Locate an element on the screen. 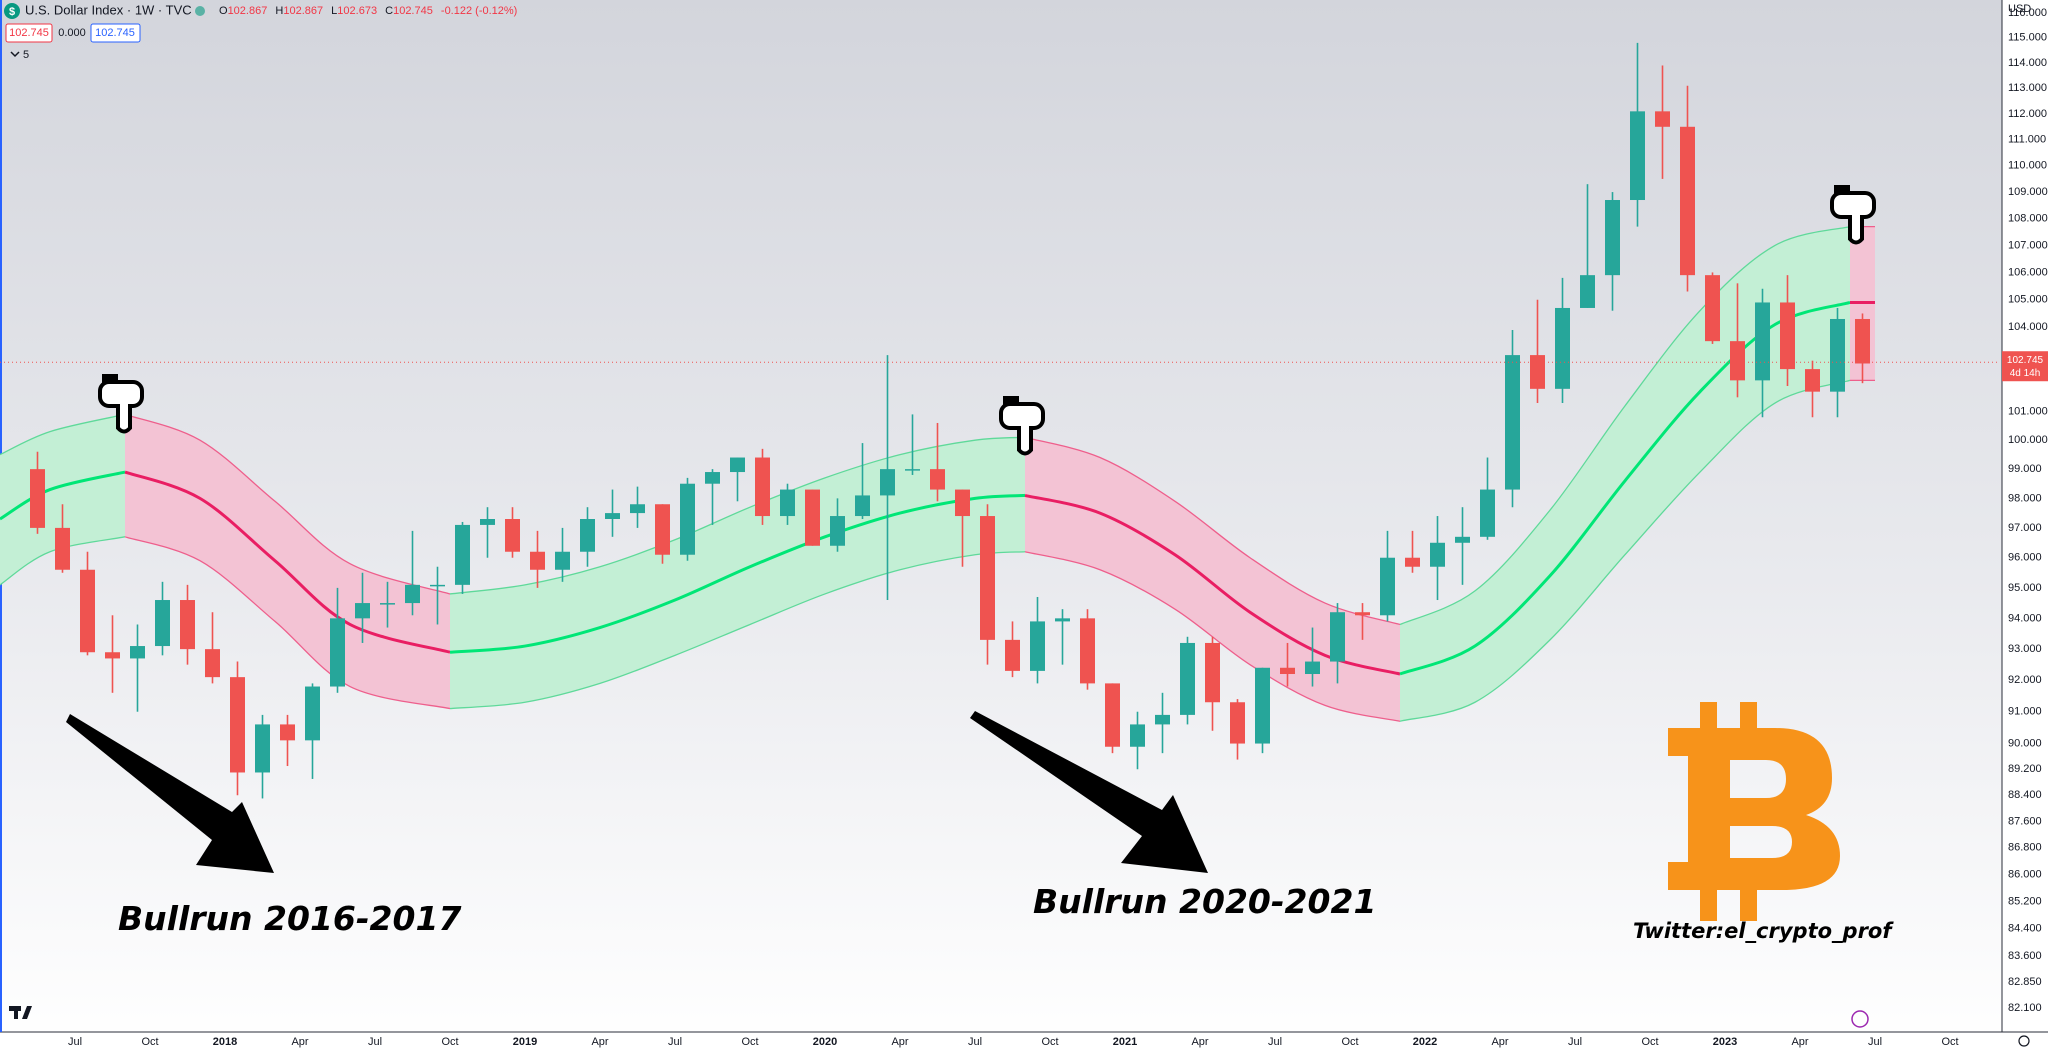  settings-icon is located at coordinates (2024, 1041).